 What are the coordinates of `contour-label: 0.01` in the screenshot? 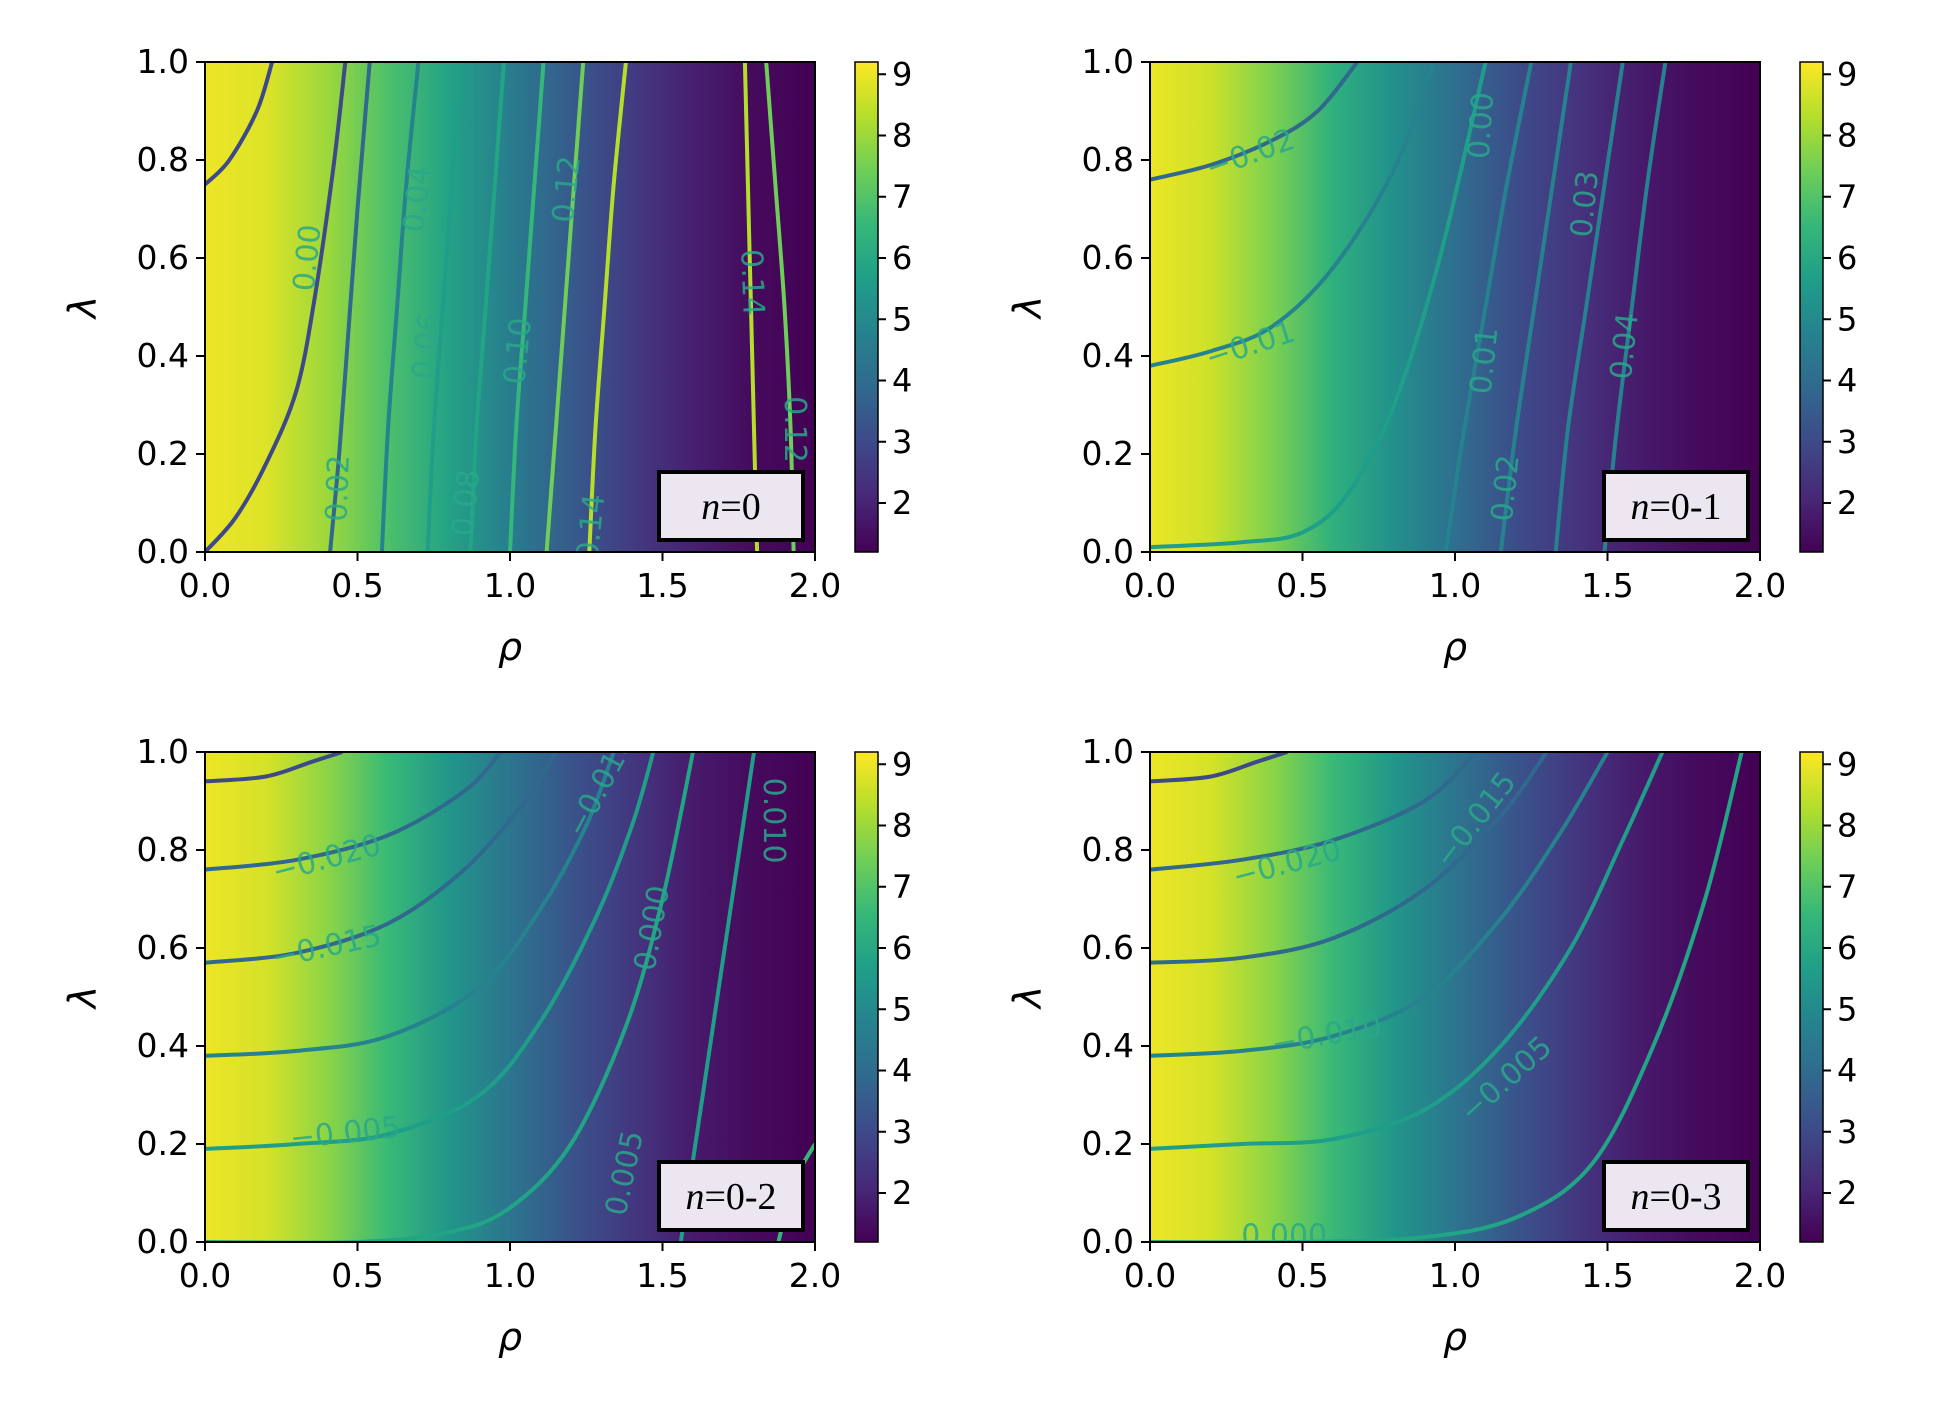 It's located at (1485, 361).